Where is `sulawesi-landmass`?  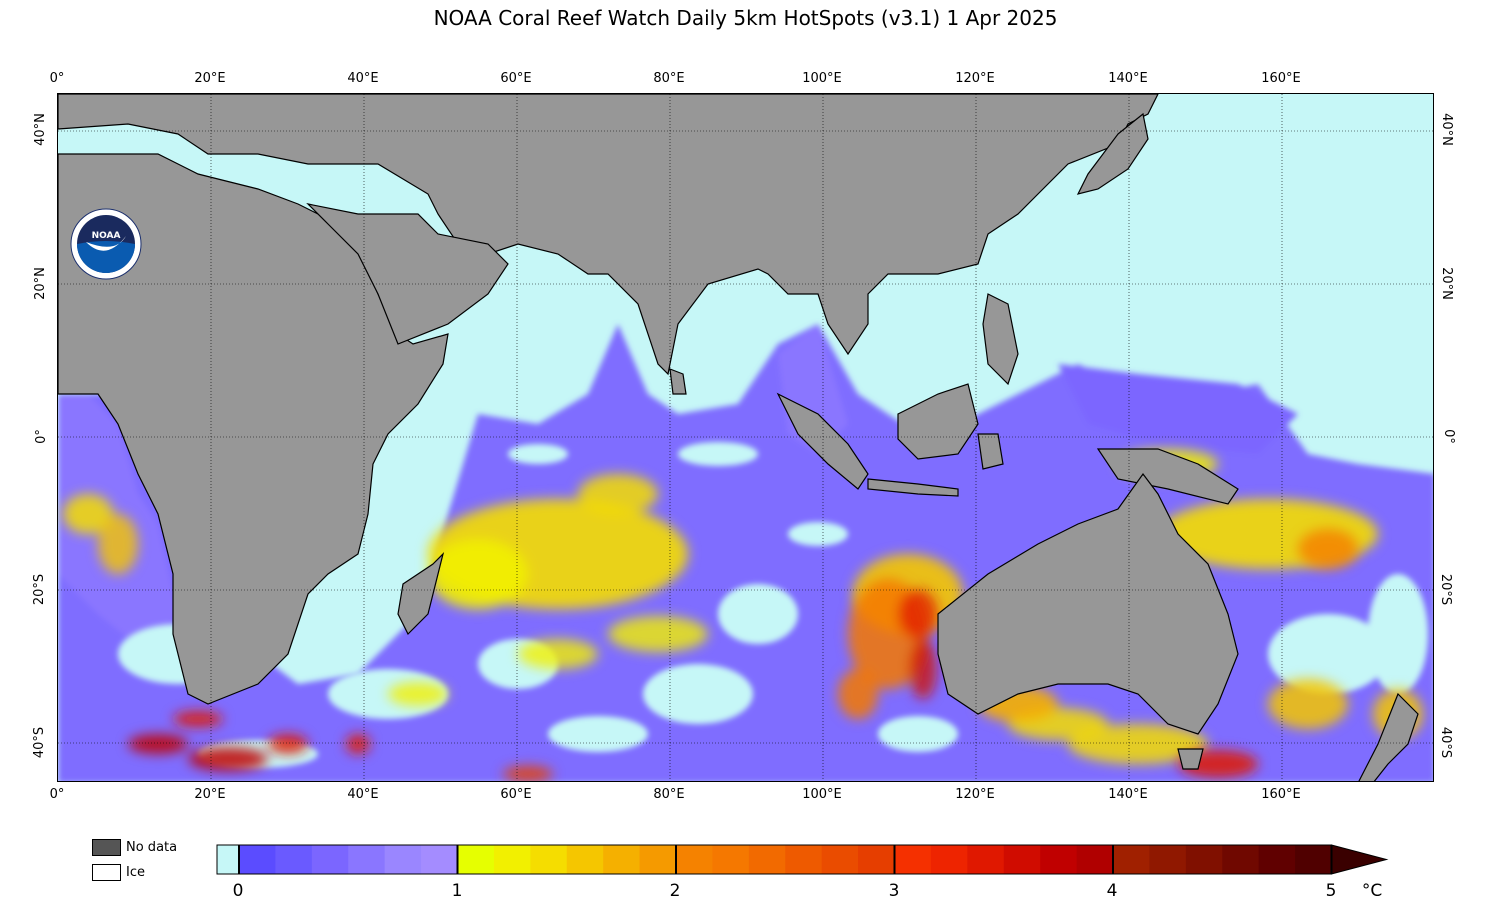
sulawesi-landmass is located at coordinates (990, 451).